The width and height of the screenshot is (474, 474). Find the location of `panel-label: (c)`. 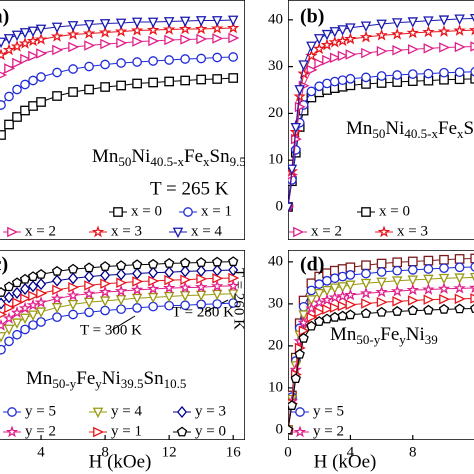

panel-label: (c) is located at coordinates (4, 265).